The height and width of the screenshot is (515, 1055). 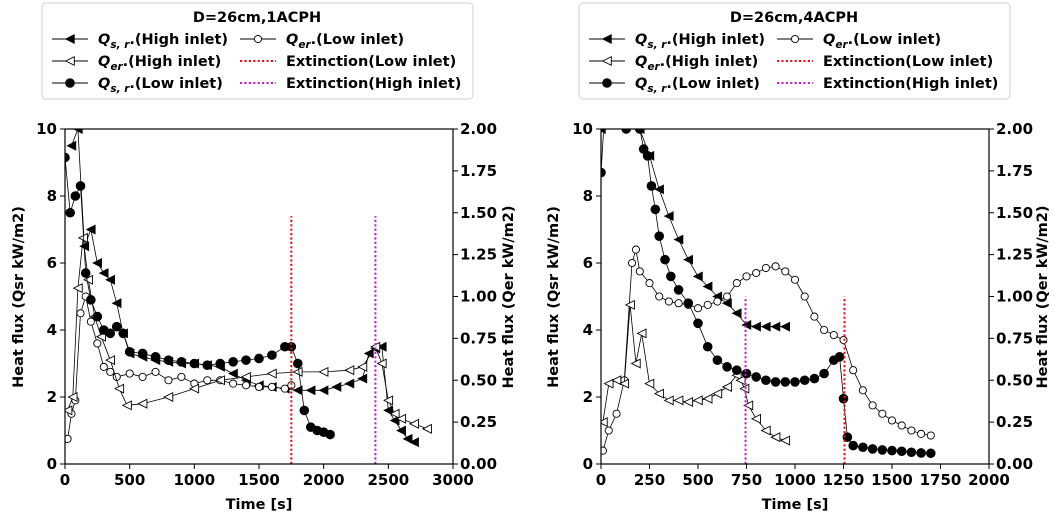 What do you see at coordinates (795, 480) in the screenshot?
I see `x-tick-label: 1000` at bounding box center [795, 480].